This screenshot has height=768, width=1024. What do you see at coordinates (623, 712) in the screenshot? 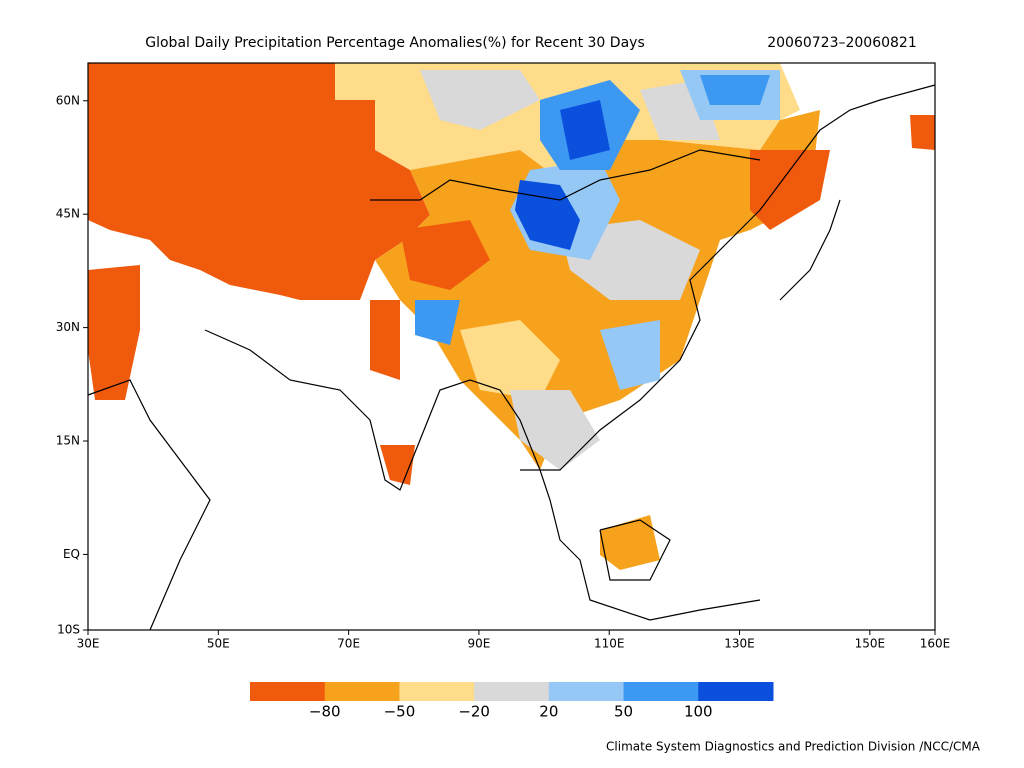
I see `legend-label: 50` at bounding box center [623, 712].